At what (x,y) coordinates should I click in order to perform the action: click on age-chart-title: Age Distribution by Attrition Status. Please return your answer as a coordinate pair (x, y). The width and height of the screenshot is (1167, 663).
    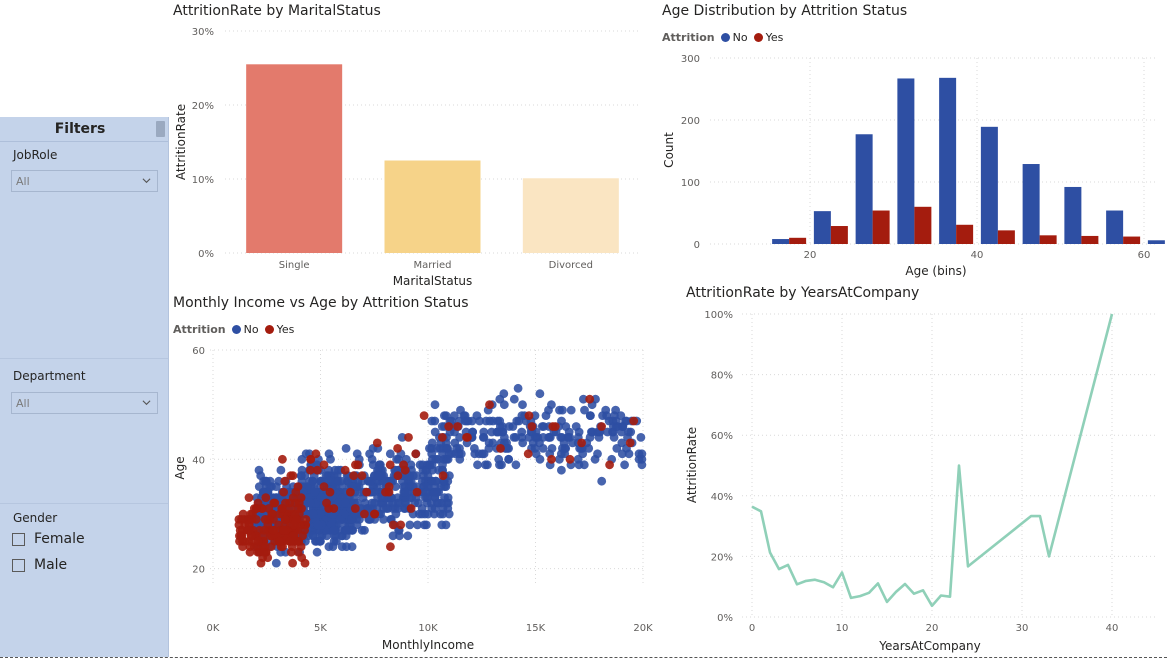
    Looking at the image, I should click on (785, 11).